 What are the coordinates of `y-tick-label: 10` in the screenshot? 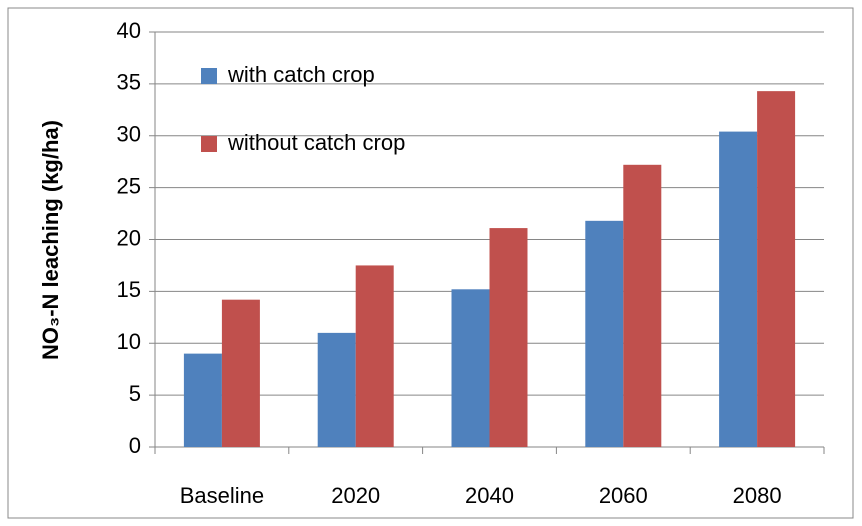 It's located at (129, 341).